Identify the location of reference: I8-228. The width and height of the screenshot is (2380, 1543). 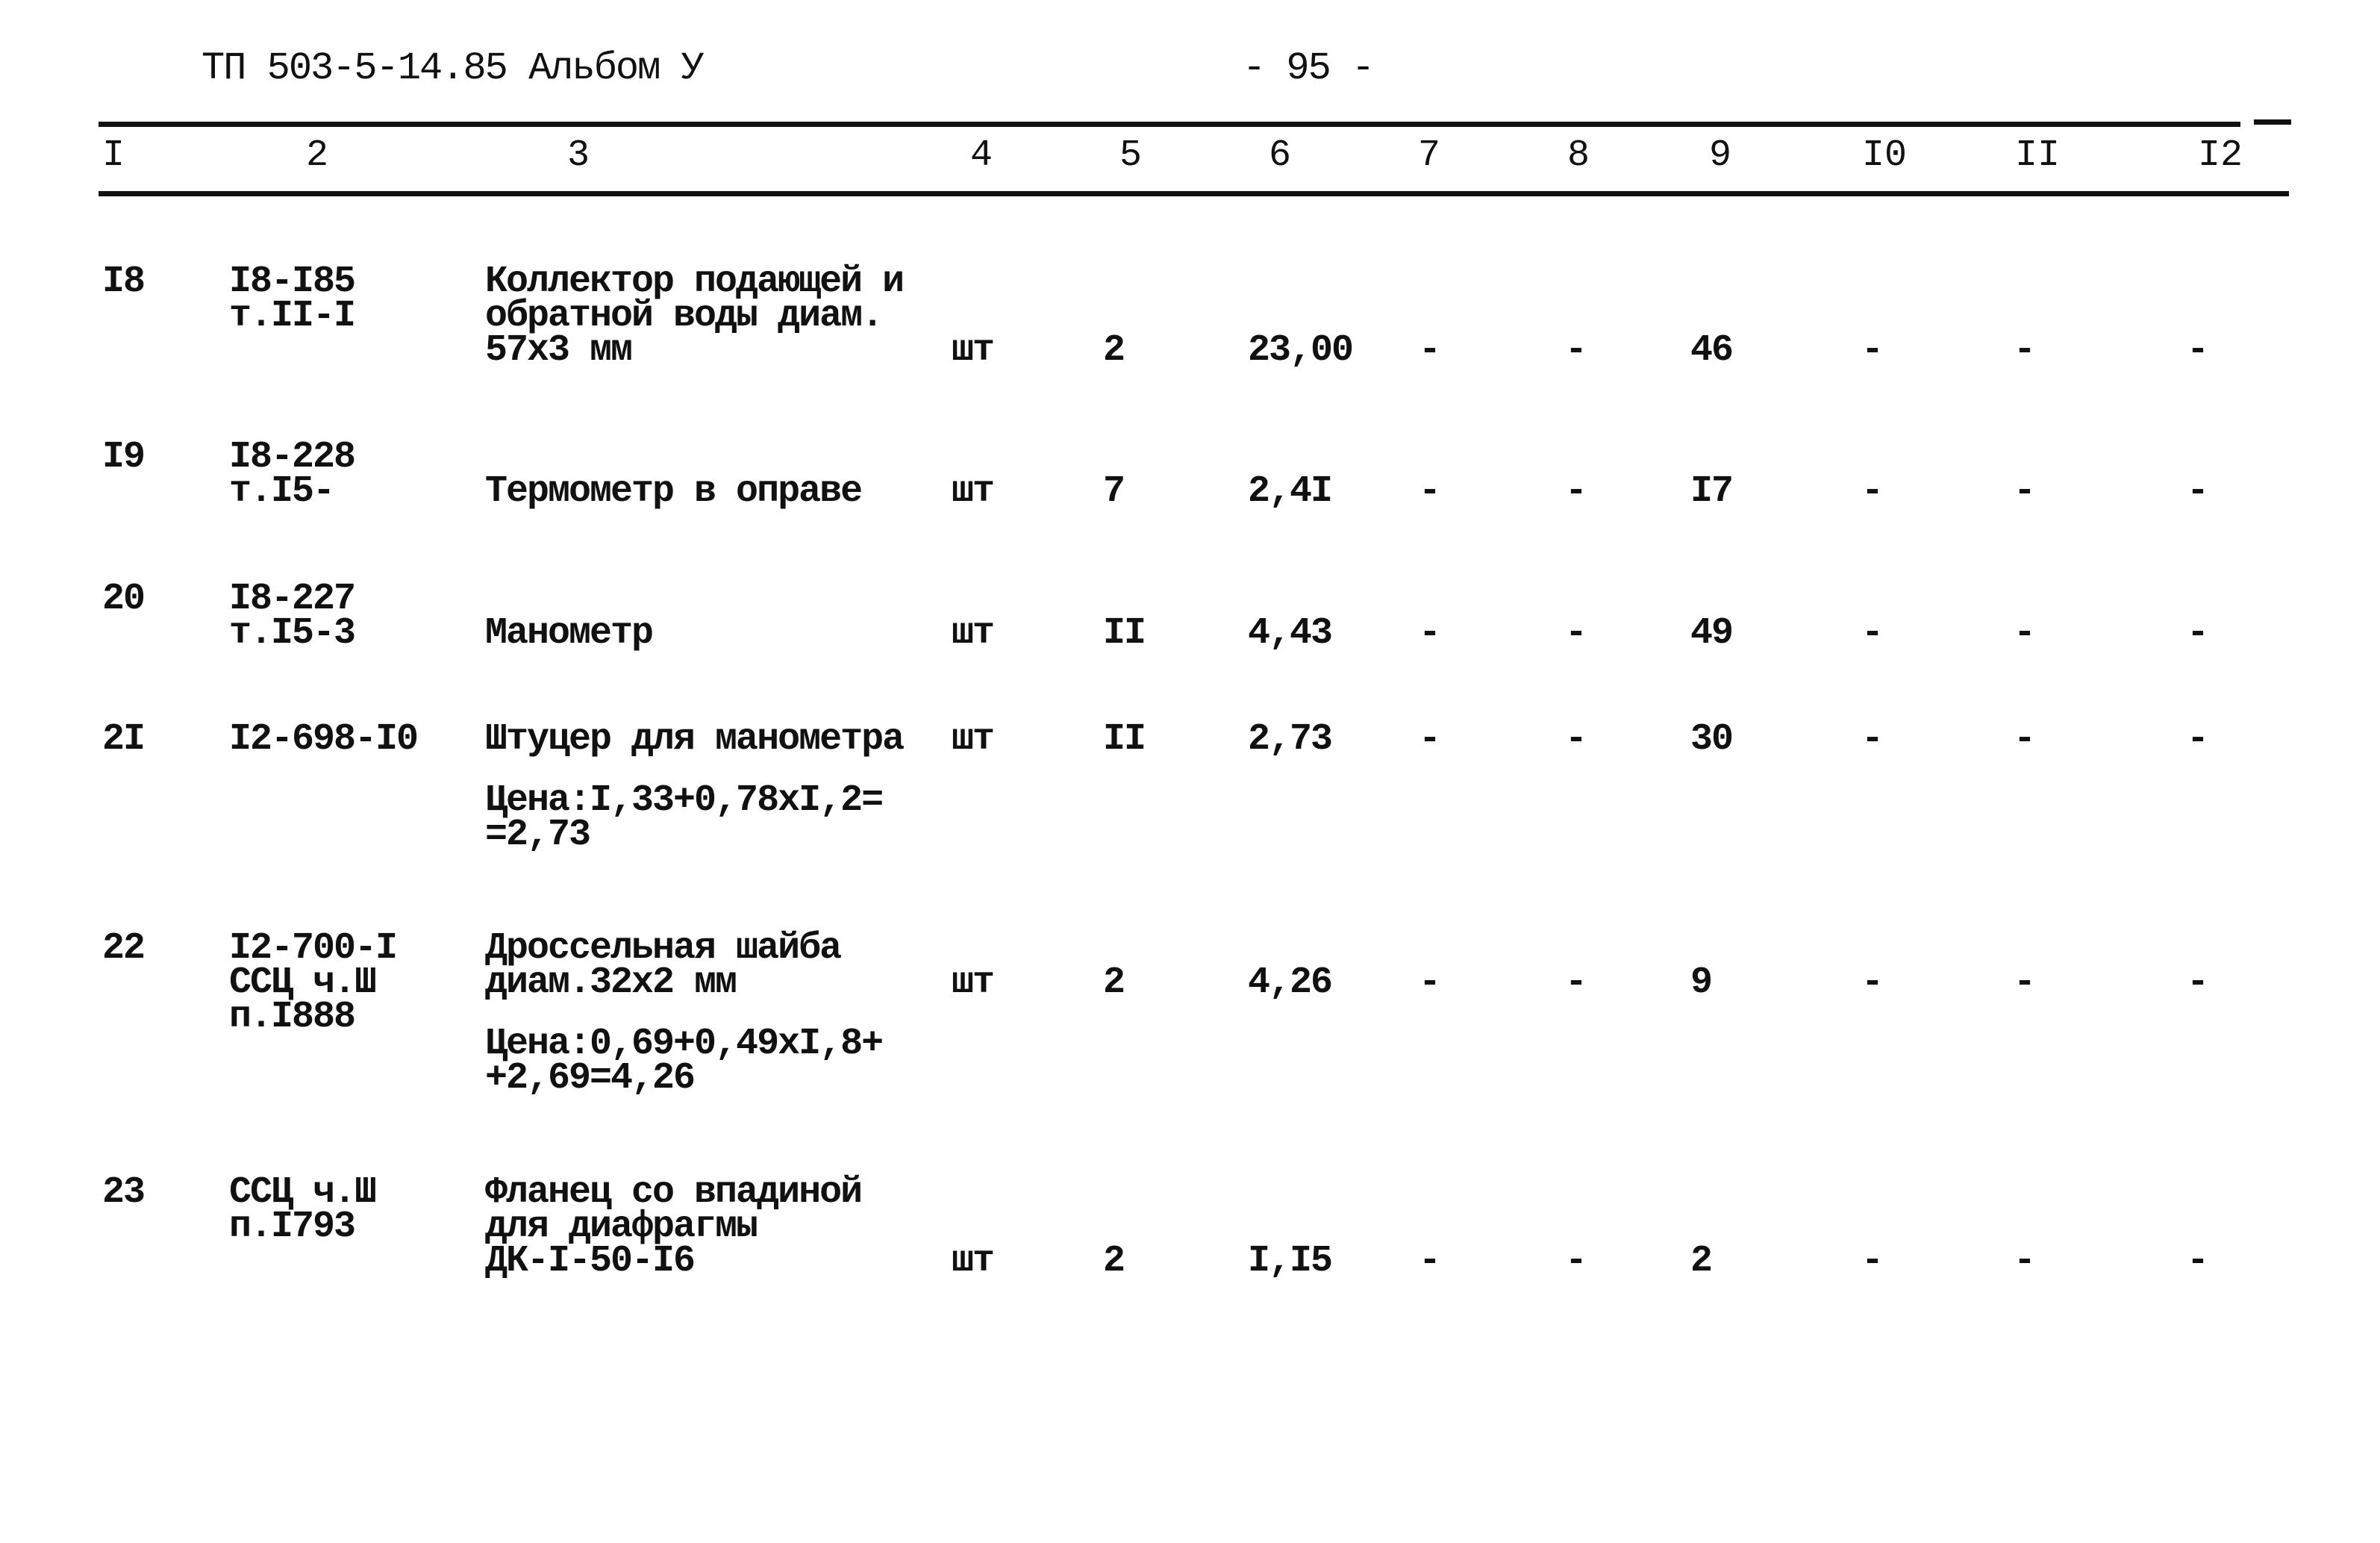
(292, 457).